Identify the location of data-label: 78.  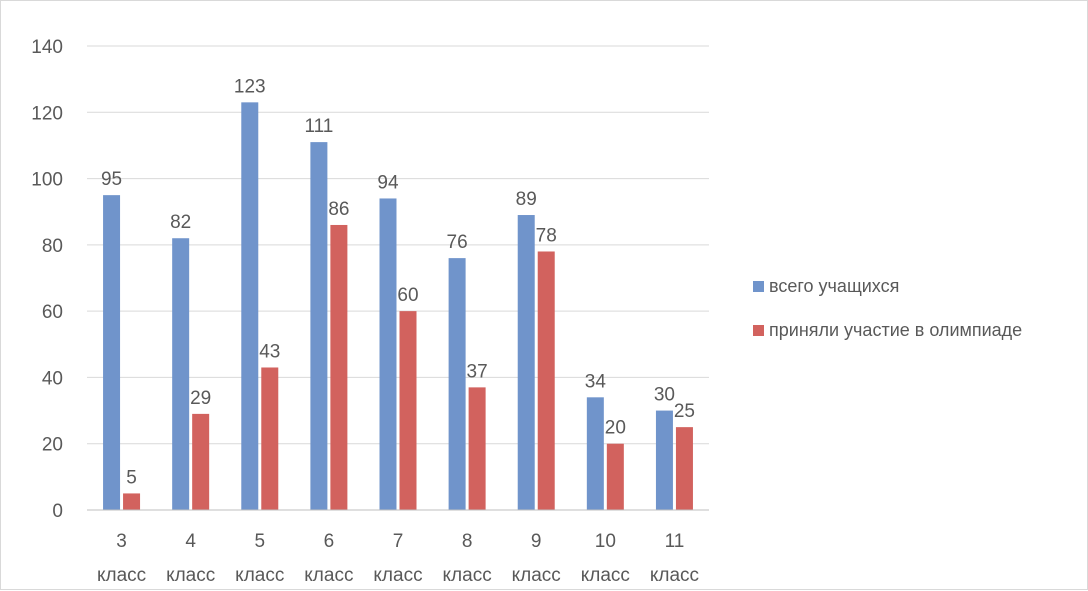
(546, 235).